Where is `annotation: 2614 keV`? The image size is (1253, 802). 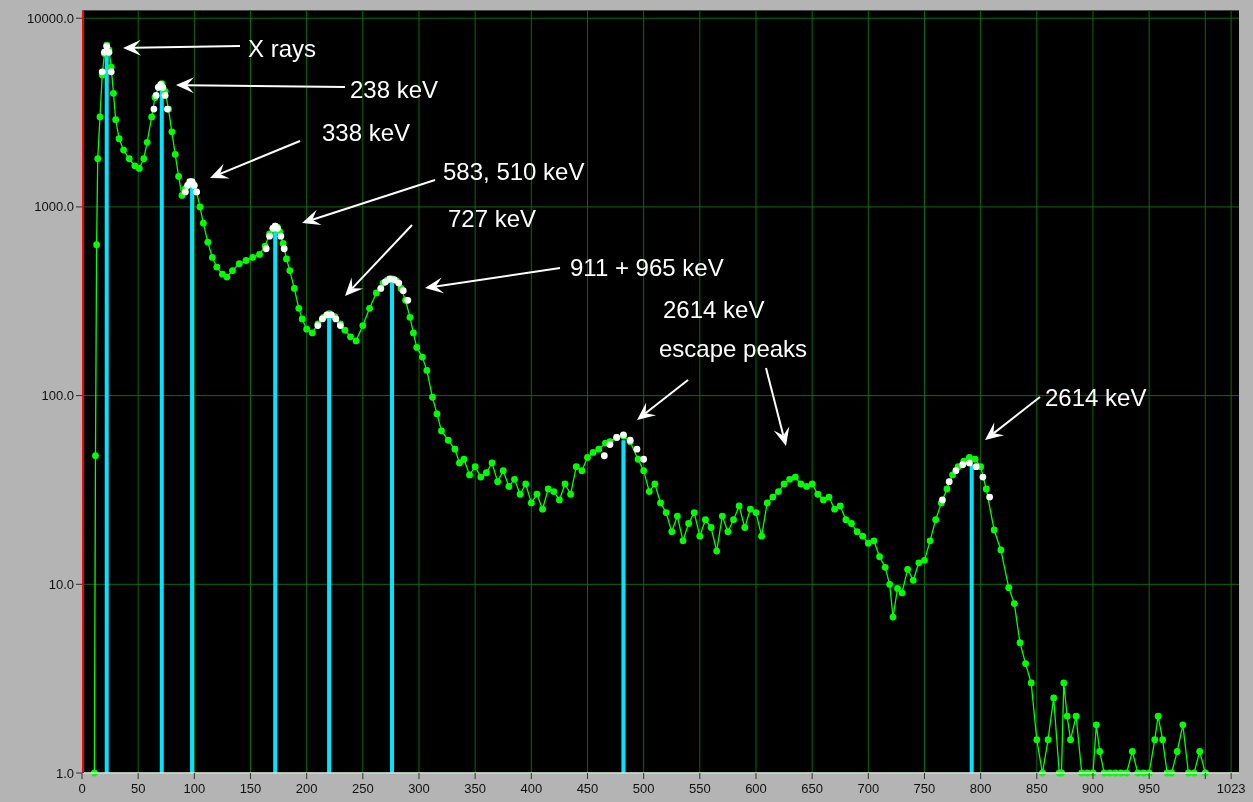
annotation: 2614 keV is located at coordinates (1096, 397).